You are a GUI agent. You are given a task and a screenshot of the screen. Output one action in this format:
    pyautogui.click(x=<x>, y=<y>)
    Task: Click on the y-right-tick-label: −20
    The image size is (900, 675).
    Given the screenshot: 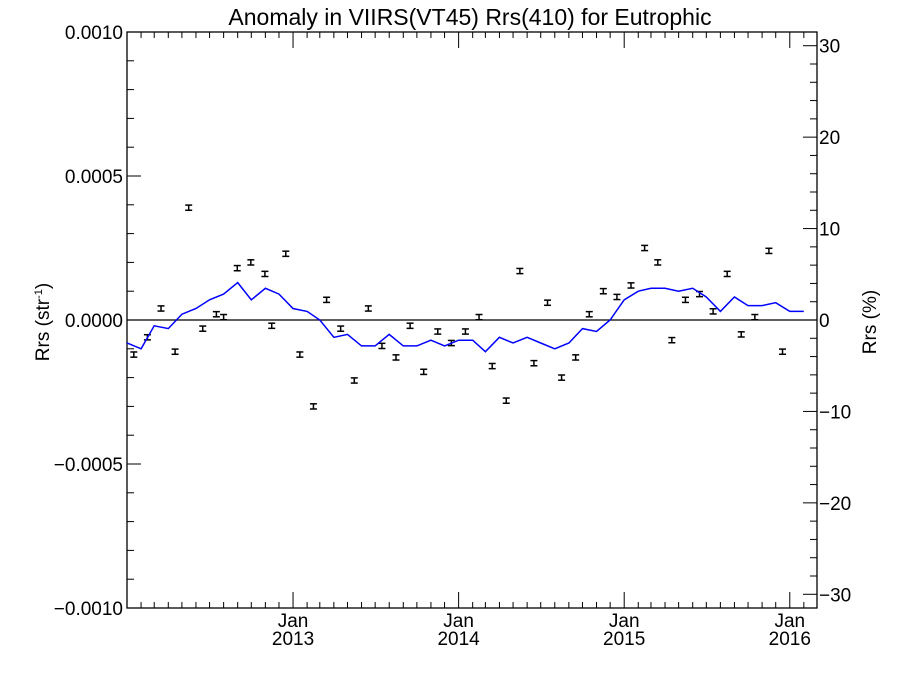 What is the action you would take?
    pyautogui.click(x=835, y=504)
    